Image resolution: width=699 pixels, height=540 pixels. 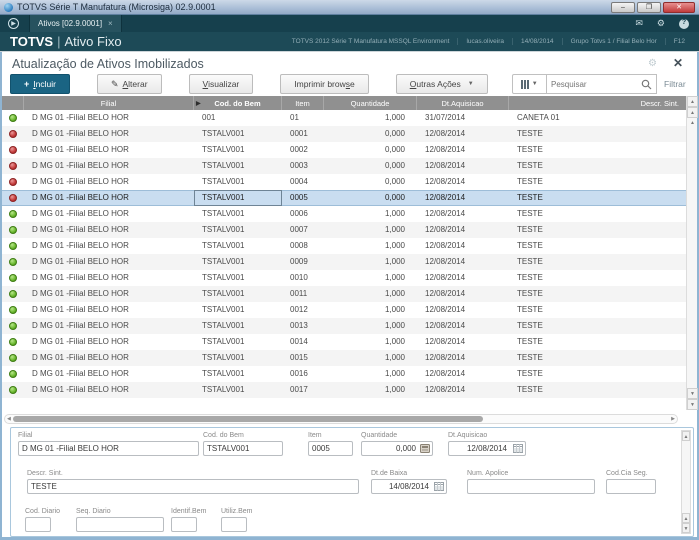 What do you see at coordinates (692, 116) in the screenshot?
I see `scroll-page-up-icon: ▲ ▲` at bounding box center [692, 116].